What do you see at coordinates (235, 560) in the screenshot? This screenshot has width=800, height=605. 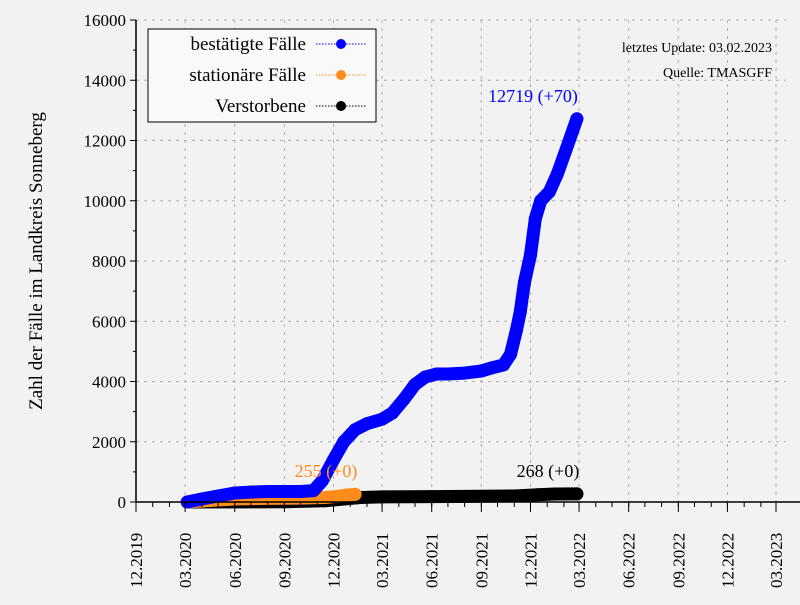 I see `x-tick-label: 06.2020` at bounding box center [235, 560].